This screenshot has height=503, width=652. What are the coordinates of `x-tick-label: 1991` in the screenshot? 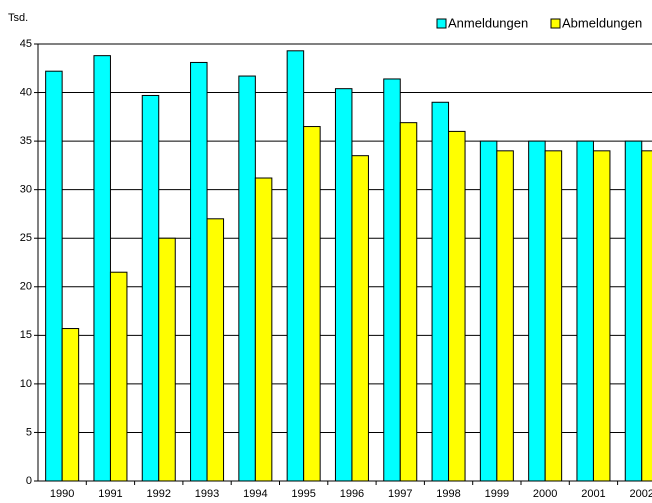 It's located at (110, 494).